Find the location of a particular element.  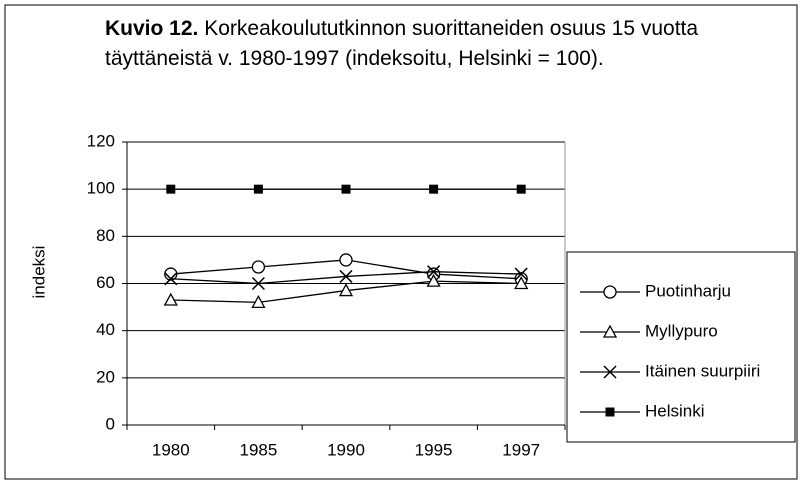

y-tick-label: 40 is located at coordinates (105, 329).